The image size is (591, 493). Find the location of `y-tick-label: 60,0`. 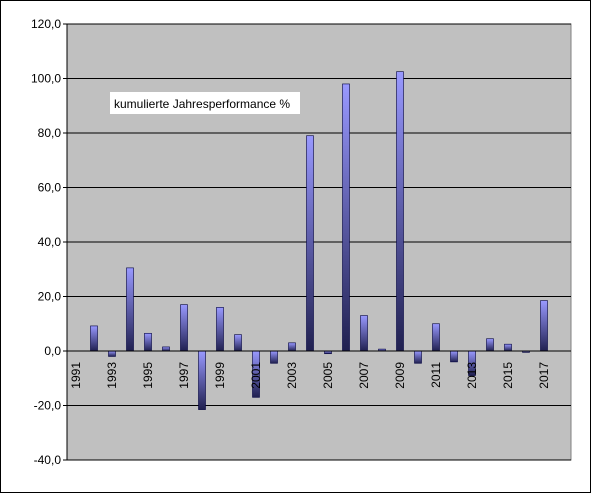

y-tick-label: 60,0 is located at coordinates (50, 188).